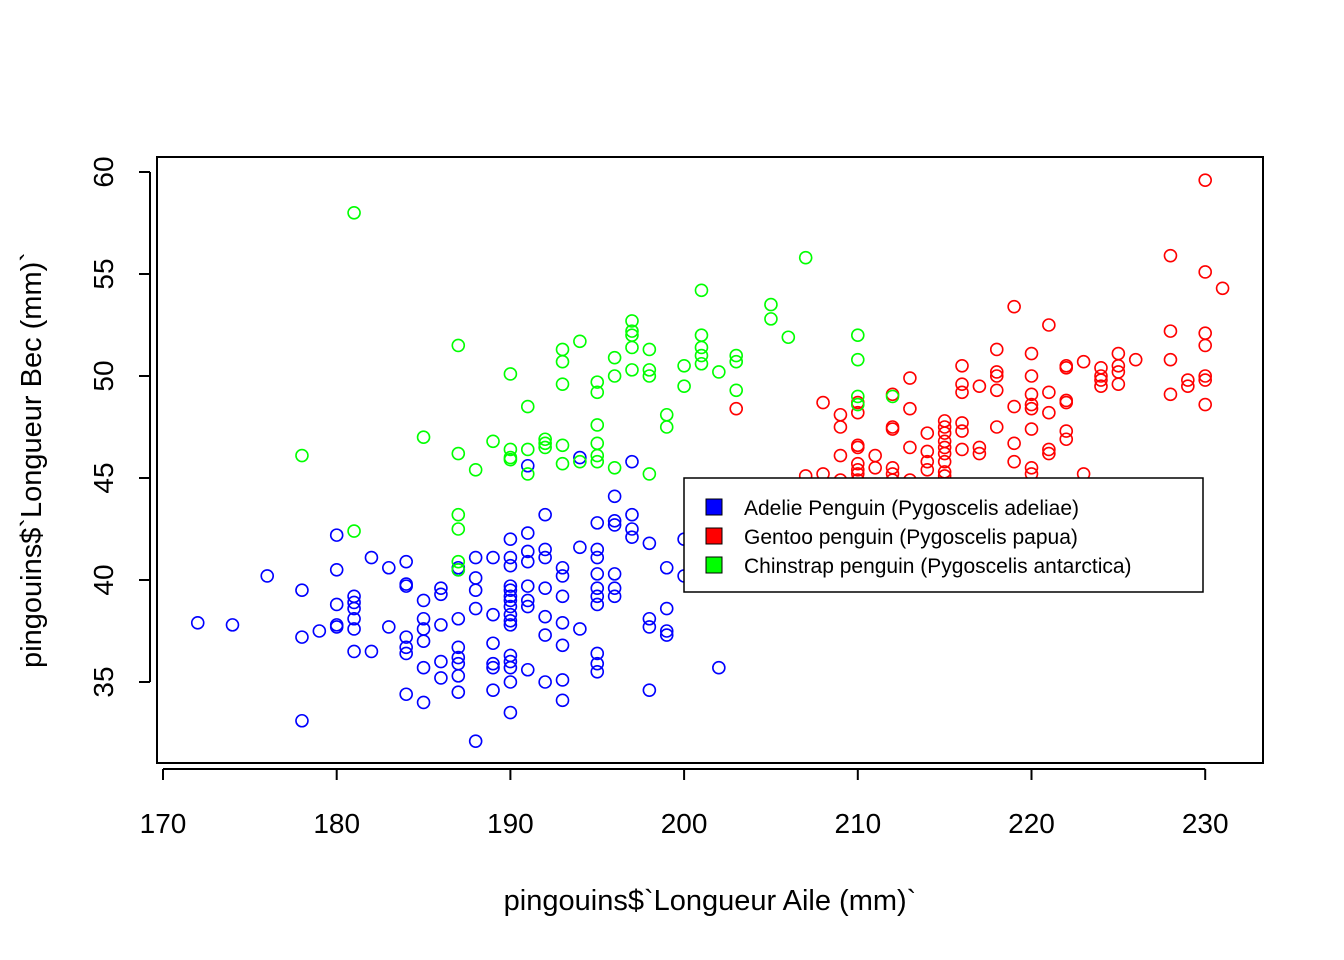 The image size is (1344, 960). What do you see at coordinates (163, 823) in the screenshot?
I see `x-tick-label: 170` at bounding box center [163, 823].